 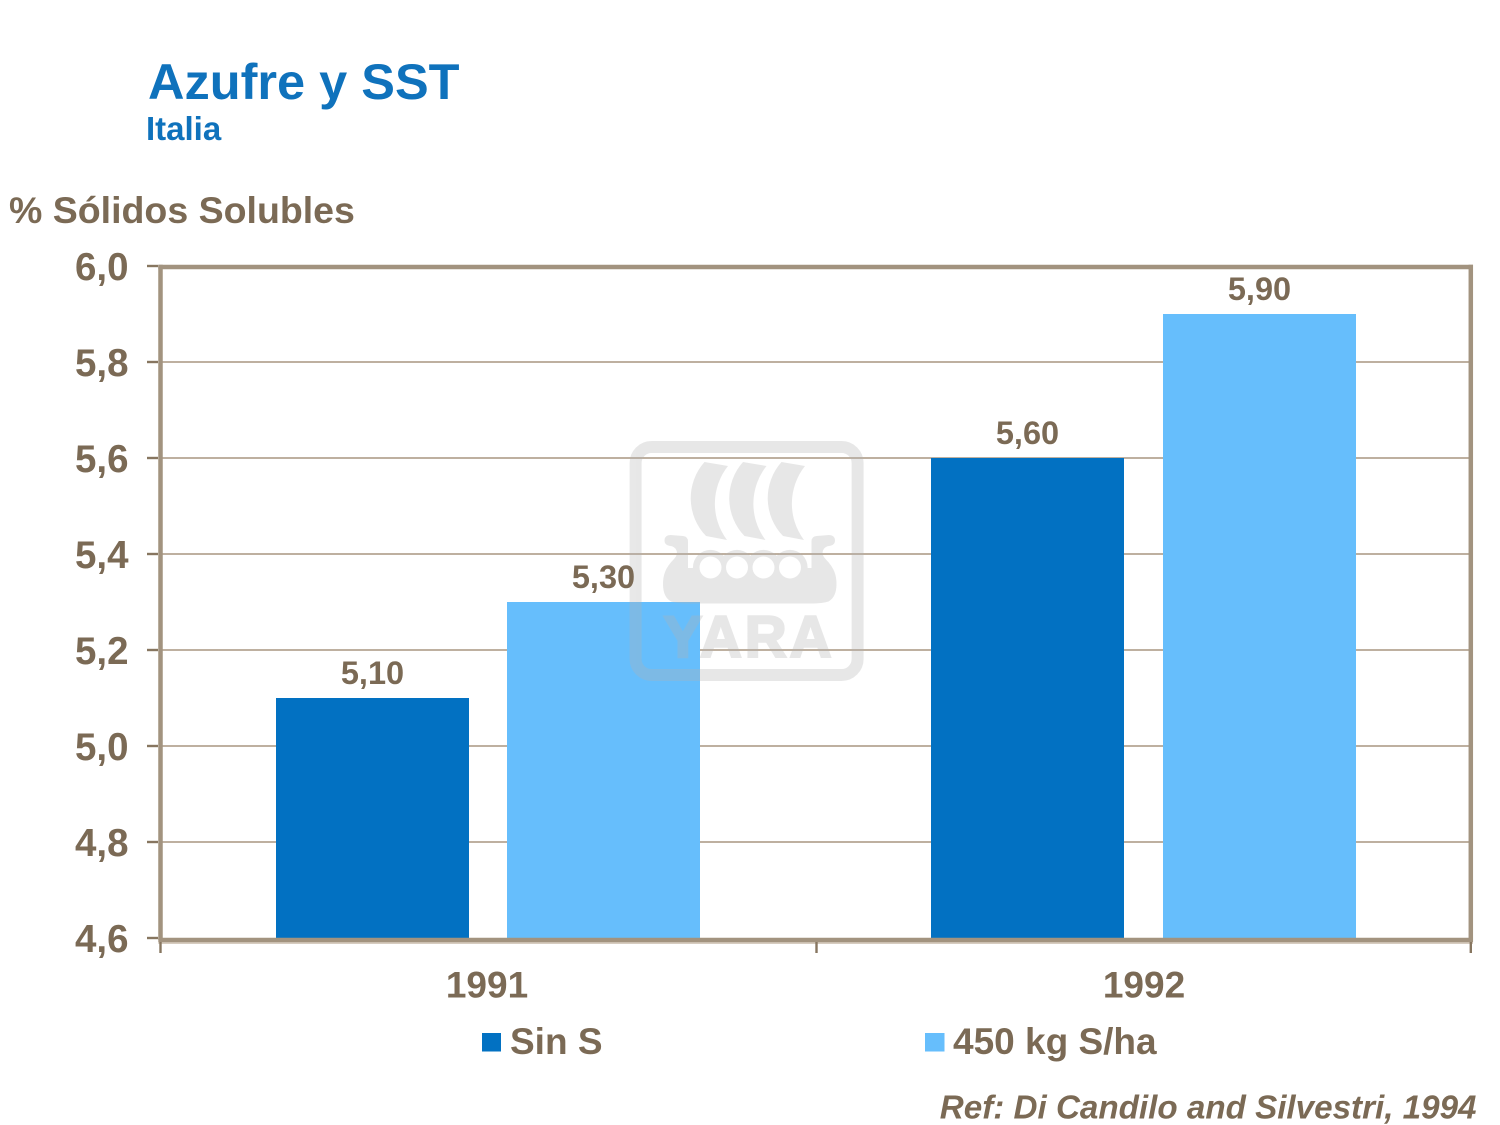 What do you see at coordinates (372, 673) in the screenshot?
I see `svg-text: 5,10` at bounding box center [372, 673].